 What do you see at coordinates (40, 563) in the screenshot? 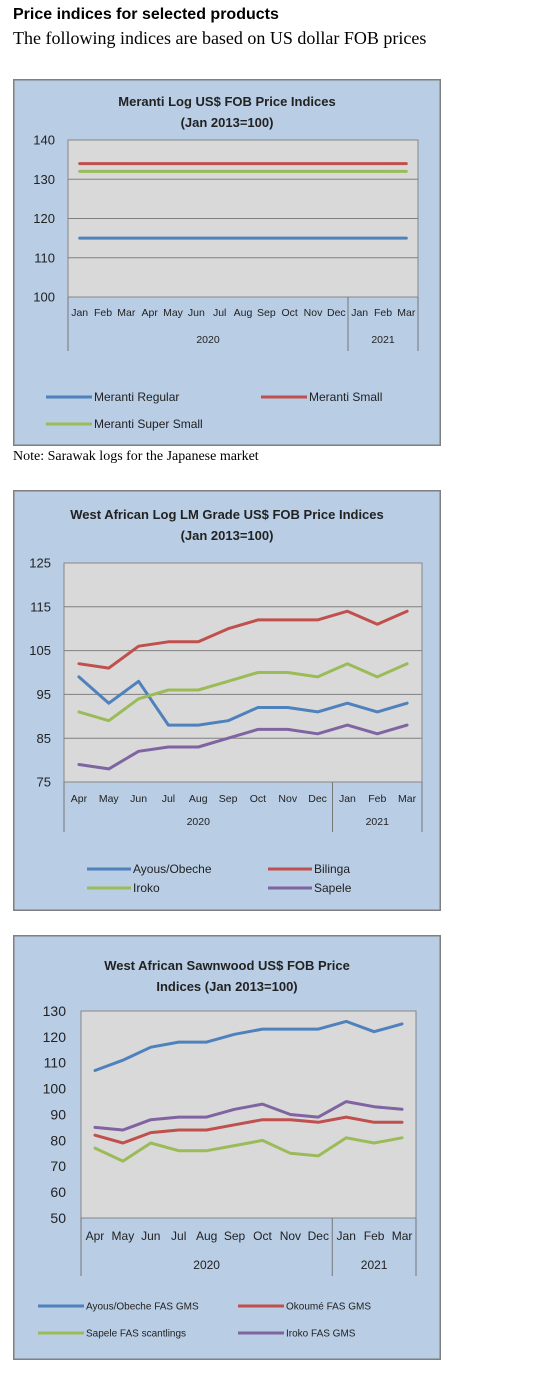
I see `y-tick-label: 125` at bounding box center [40, 563].